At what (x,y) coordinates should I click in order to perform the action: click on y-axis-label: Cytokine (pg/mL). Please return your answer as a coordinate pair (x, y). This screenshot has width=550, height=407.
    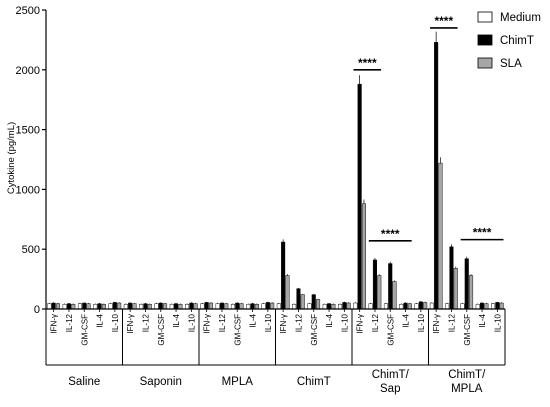
    Looking at the image, I should click on (11, 158).